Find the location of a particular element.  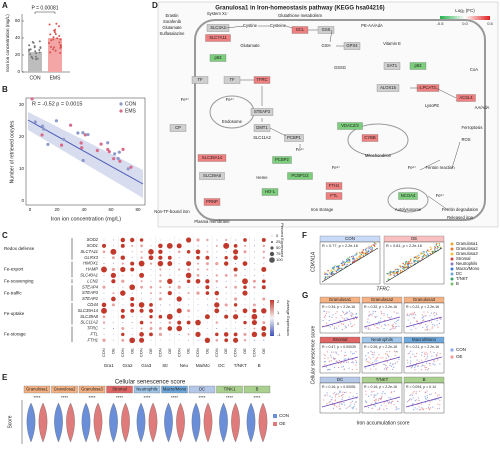

label: SLC39A8 is located at coordinates (212, 175).